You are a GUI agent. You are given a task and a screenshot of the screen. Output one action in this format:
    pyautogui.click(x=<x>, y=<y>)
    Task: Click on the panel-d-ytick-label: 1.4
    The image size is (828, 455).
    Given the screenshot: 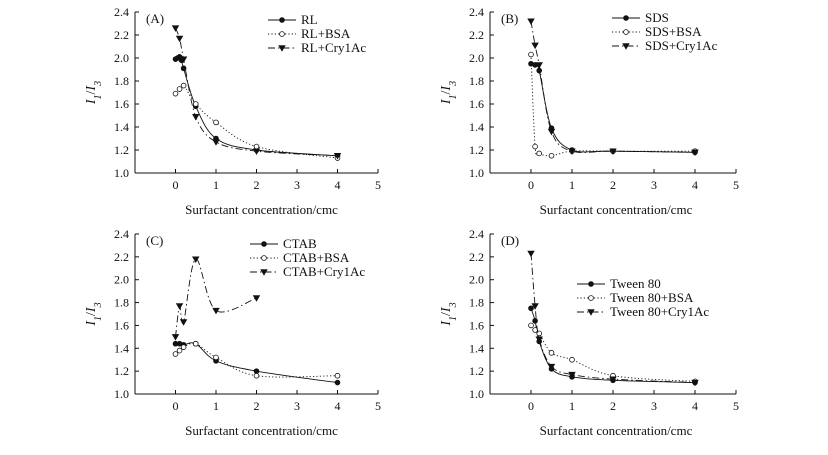 What is the action you would take?
    pyautogui.click(x=476, y=348)
    